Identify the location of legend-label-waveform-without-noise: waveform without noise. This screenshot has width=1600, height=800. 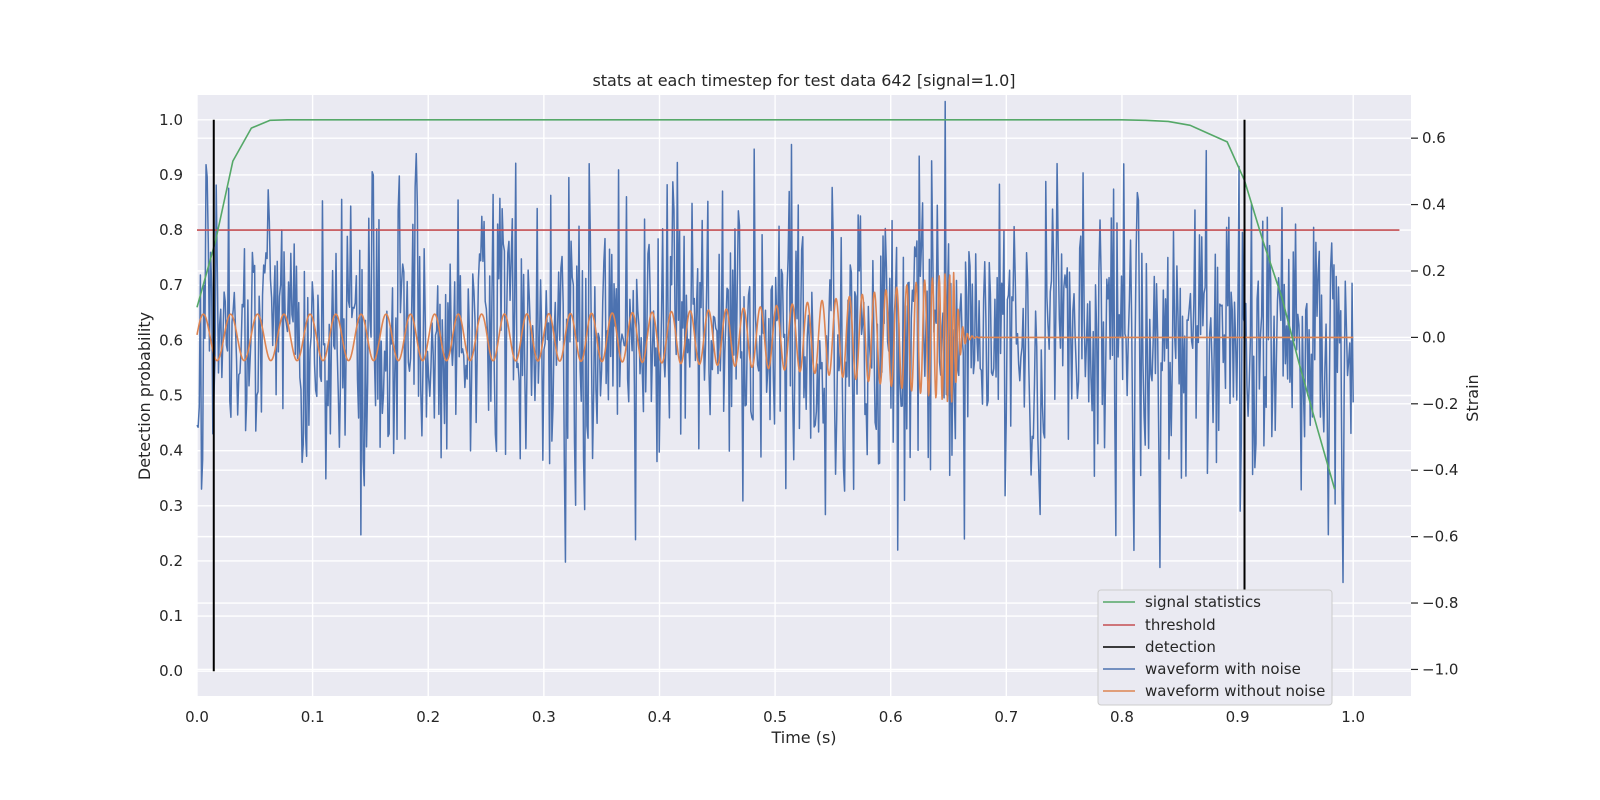
(1235, 691).